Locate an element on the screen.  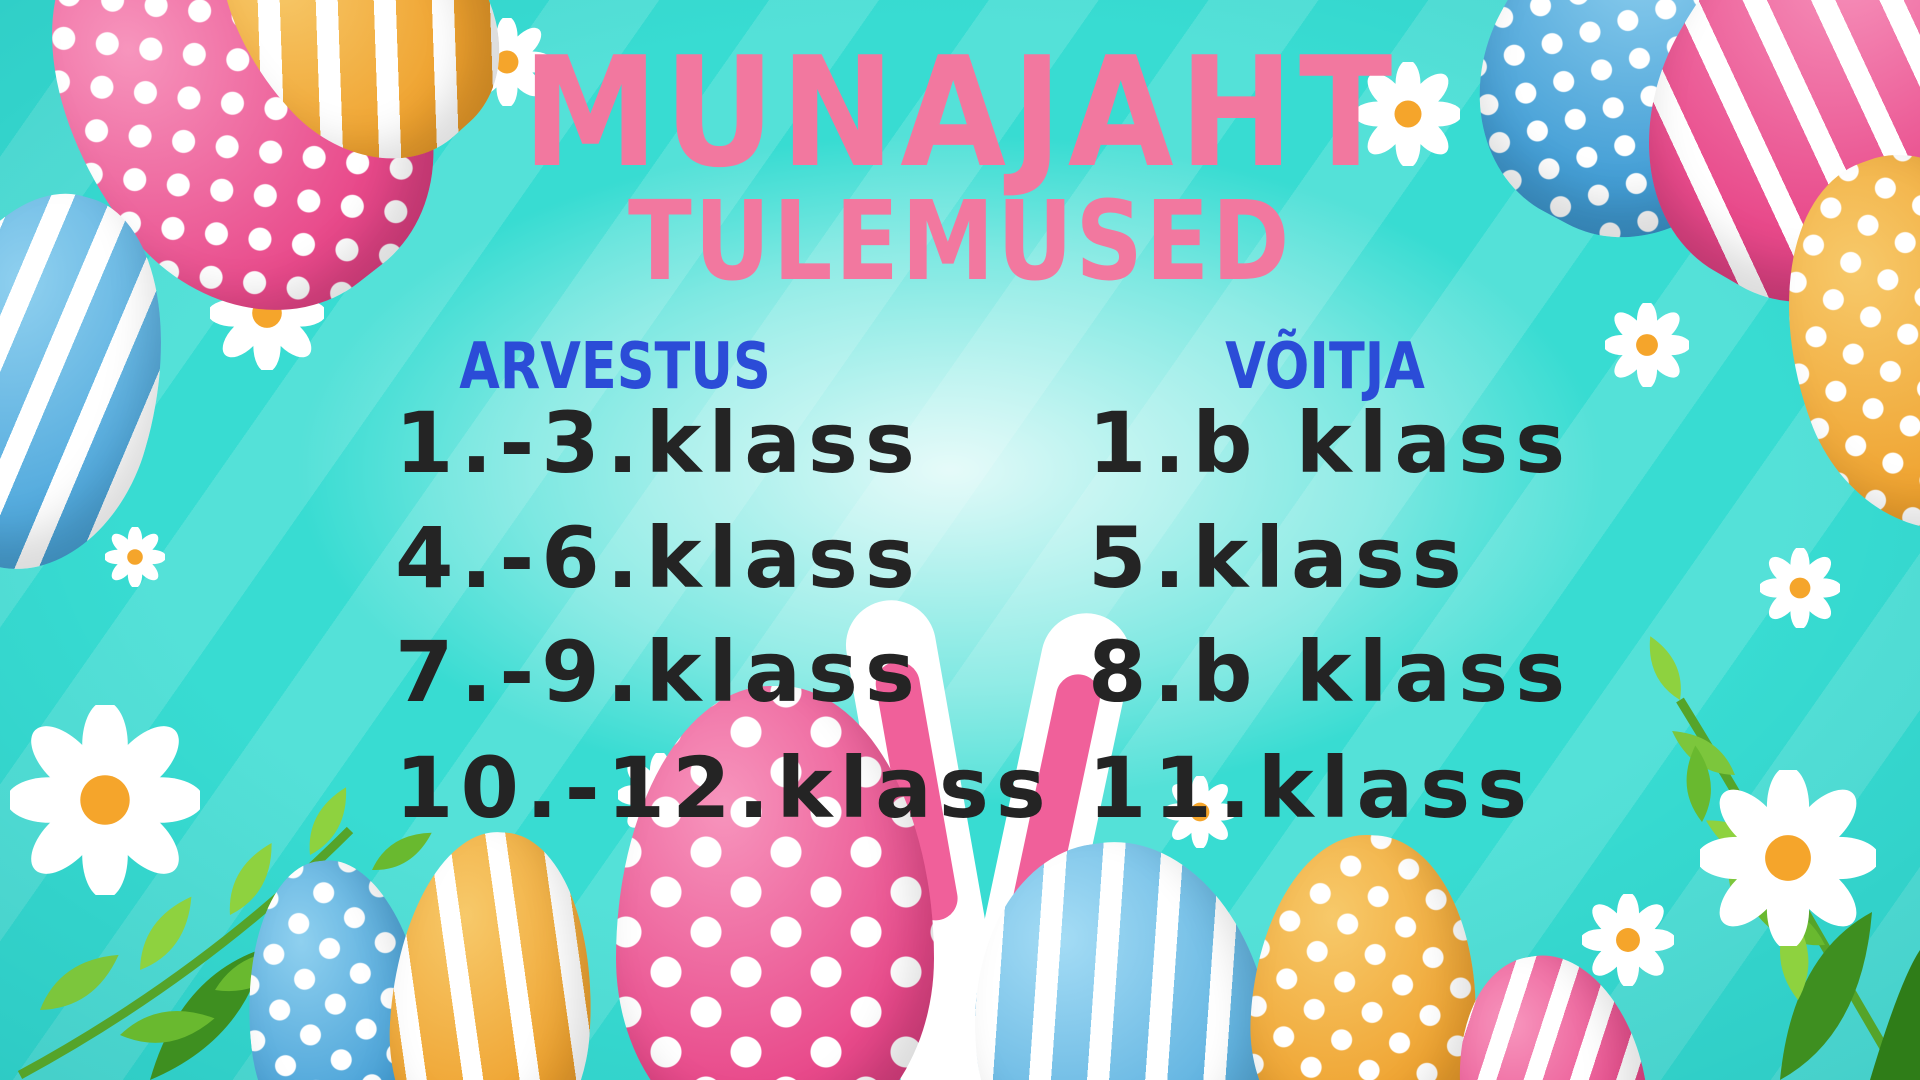
category-label: 7.-9.klass is located at coordinates (658, 672).